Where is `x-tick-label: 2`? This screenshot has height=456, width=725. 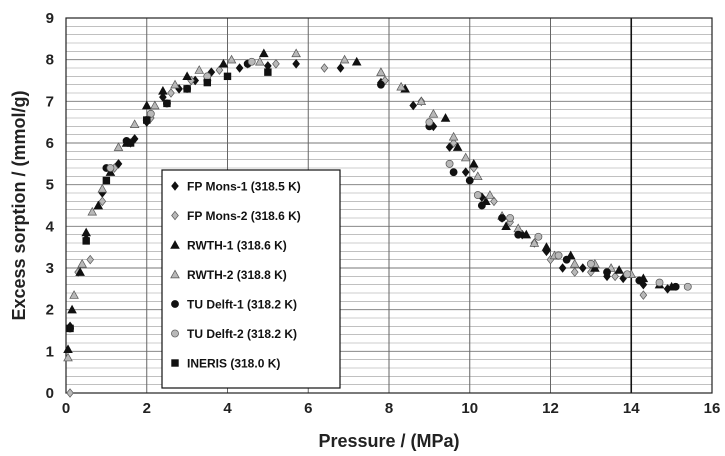
x-tick-label: 2 is located at coordinates (147, 408).